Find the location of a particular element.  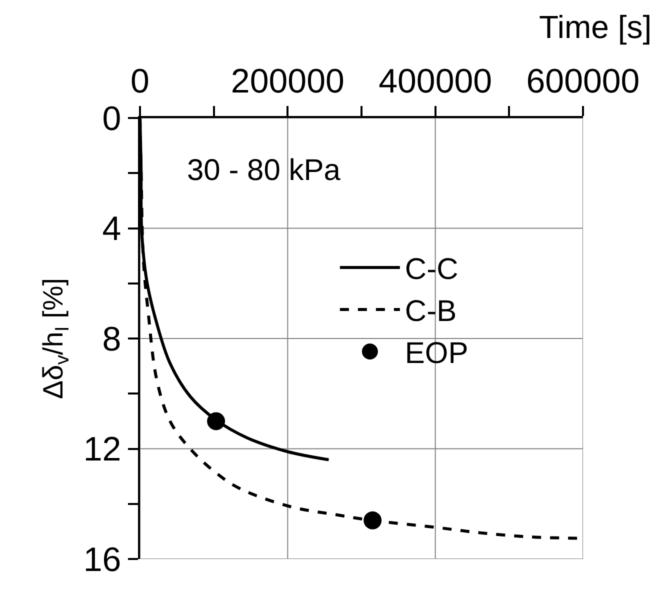

y-tick-label: 8 is located at coordinates (112, 339).